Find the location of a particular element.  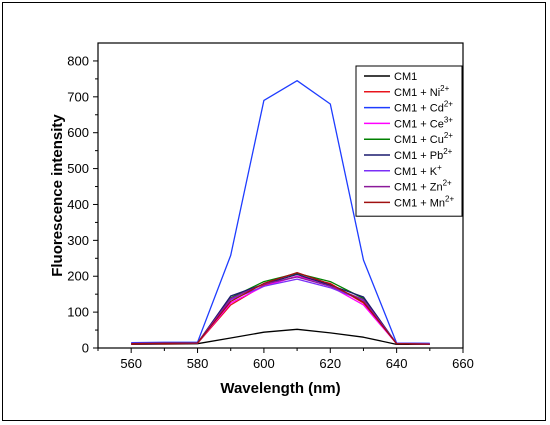

legend-entry: CM1 + Pb2+ is located at coordinates (423, 154).